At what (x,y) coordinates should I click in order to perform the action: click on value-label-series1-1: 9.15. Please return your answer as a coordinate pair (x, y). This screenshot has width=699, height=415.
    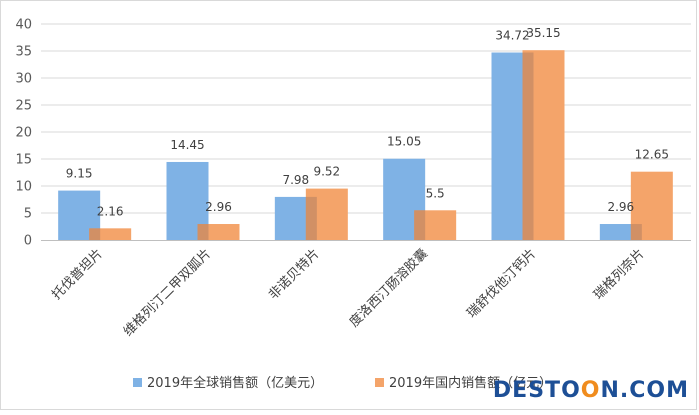
    Looking at the image, I should click on (79, 174).